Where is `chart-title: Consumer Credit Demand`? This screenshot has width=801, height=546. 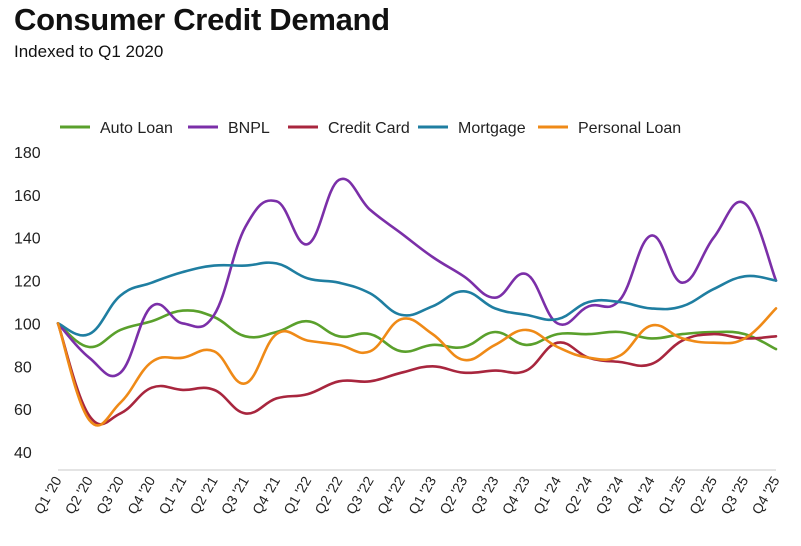 chart-title: Consumer Credit Demand is located at coordinates (202, 19).